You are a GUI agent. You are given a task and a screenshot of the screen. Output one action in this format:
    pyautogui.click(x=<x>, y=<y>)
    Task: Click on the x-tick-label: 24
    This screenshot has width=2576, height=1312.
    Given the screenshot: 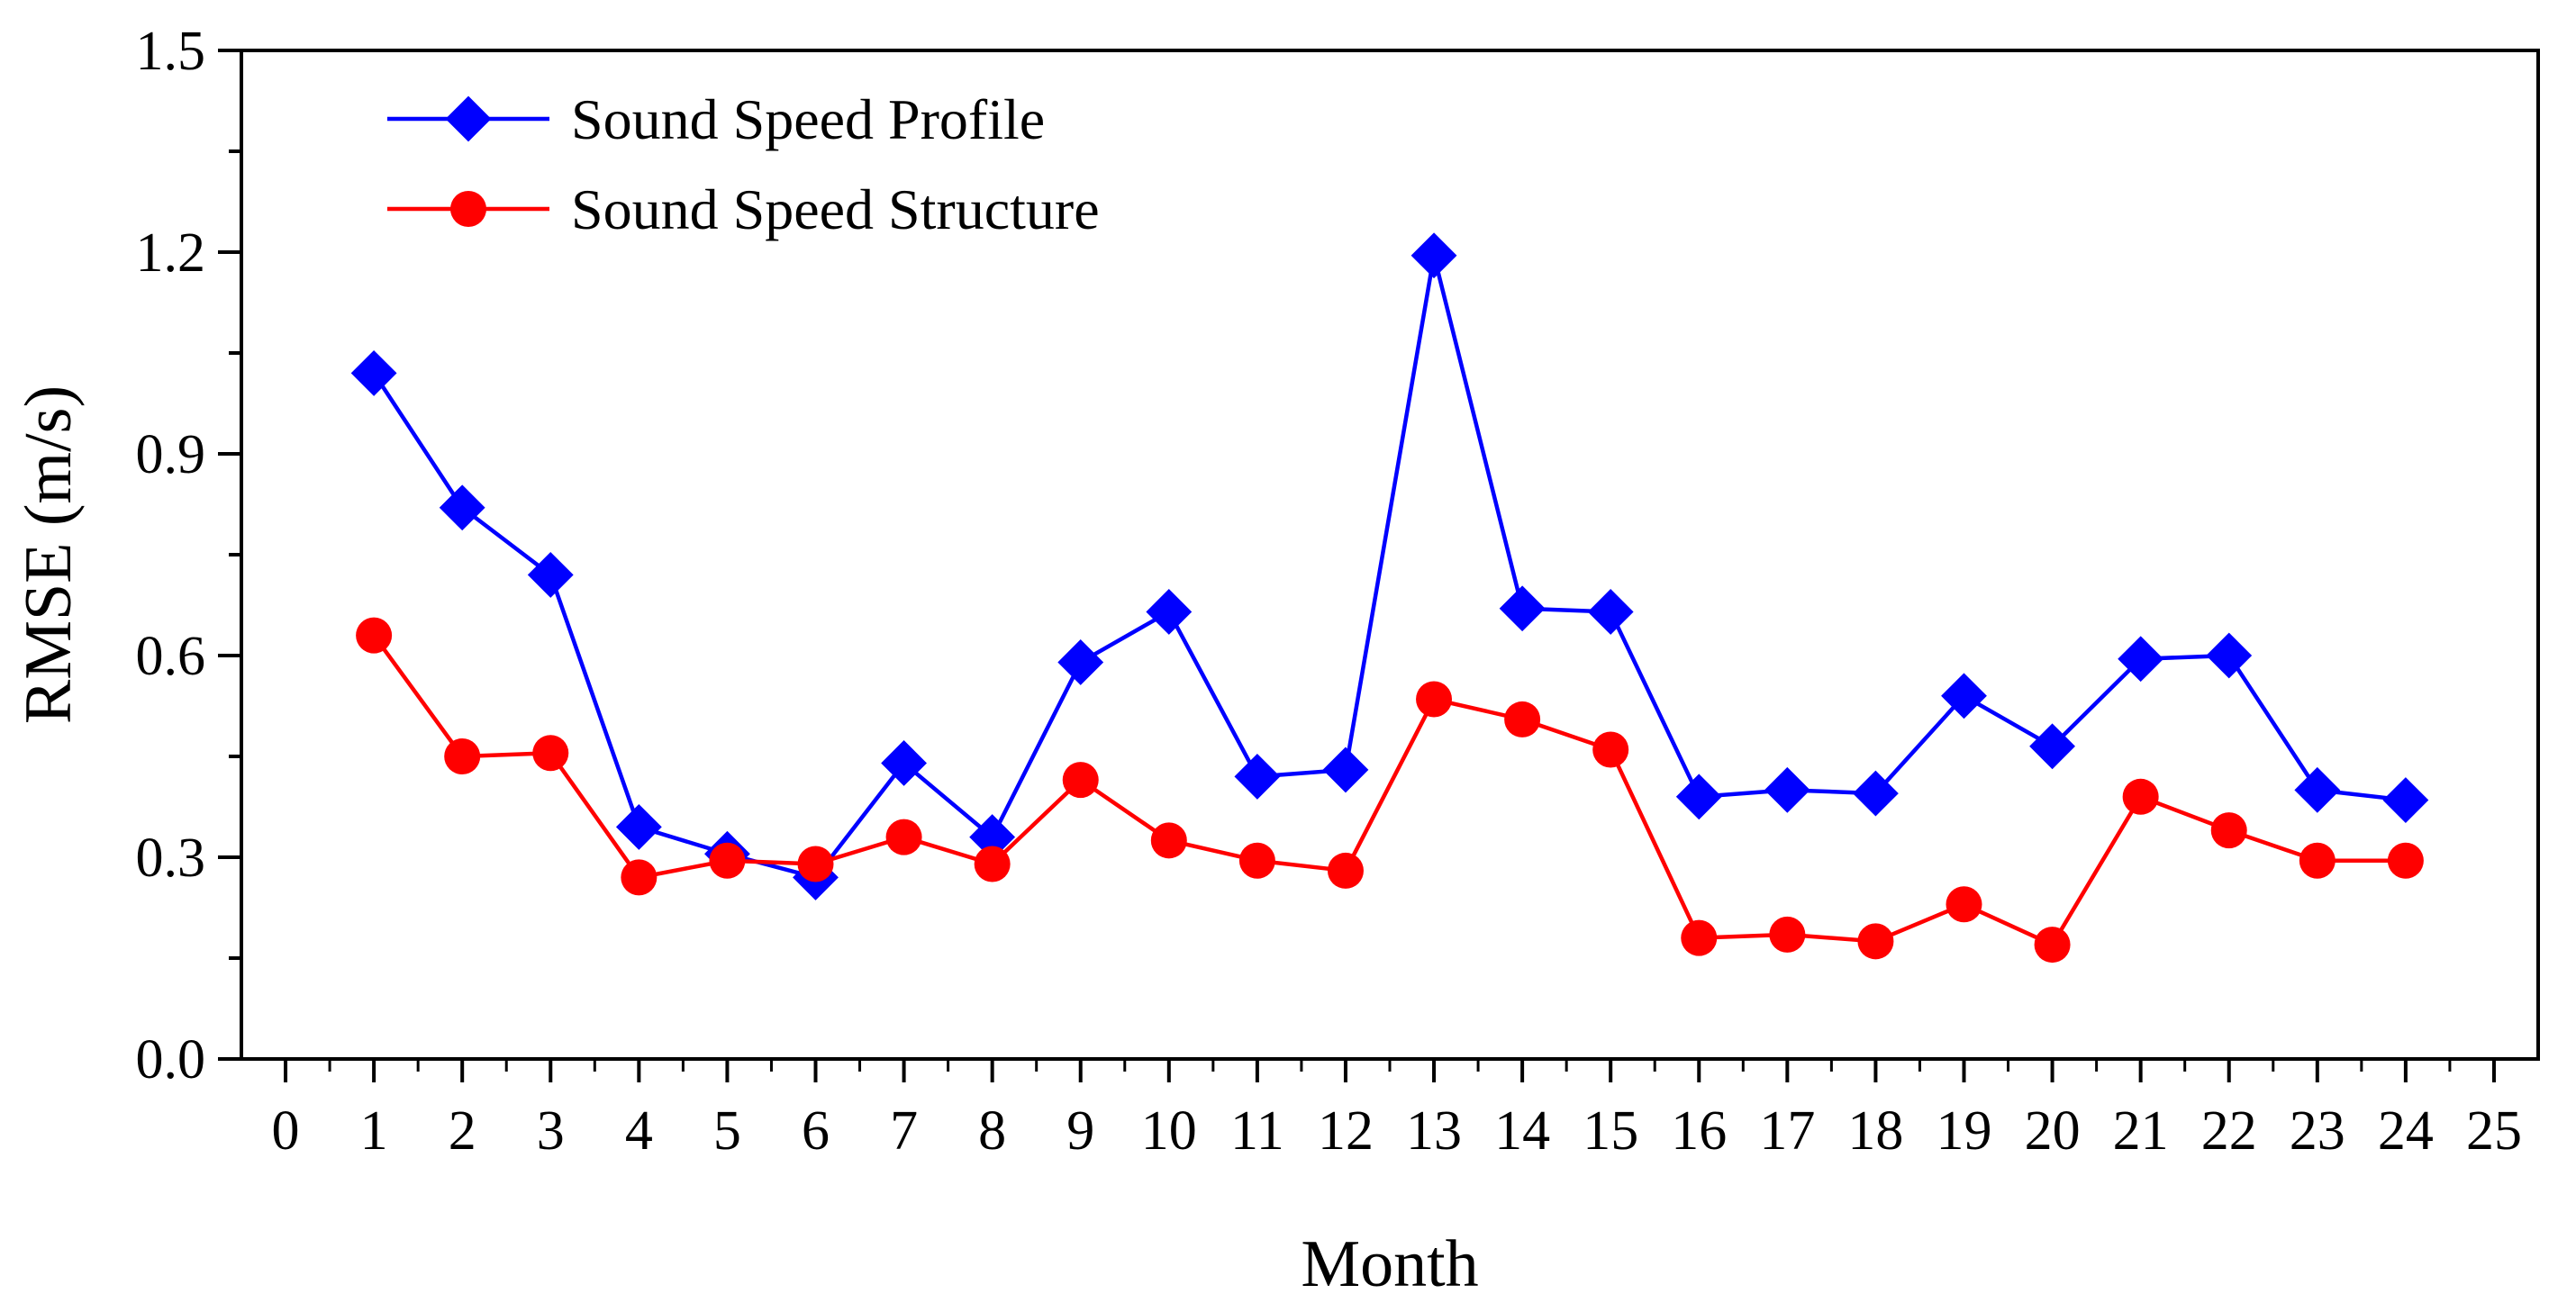 What is the action you would take?
    pyautogui.click(x=2406, y=1131)
    